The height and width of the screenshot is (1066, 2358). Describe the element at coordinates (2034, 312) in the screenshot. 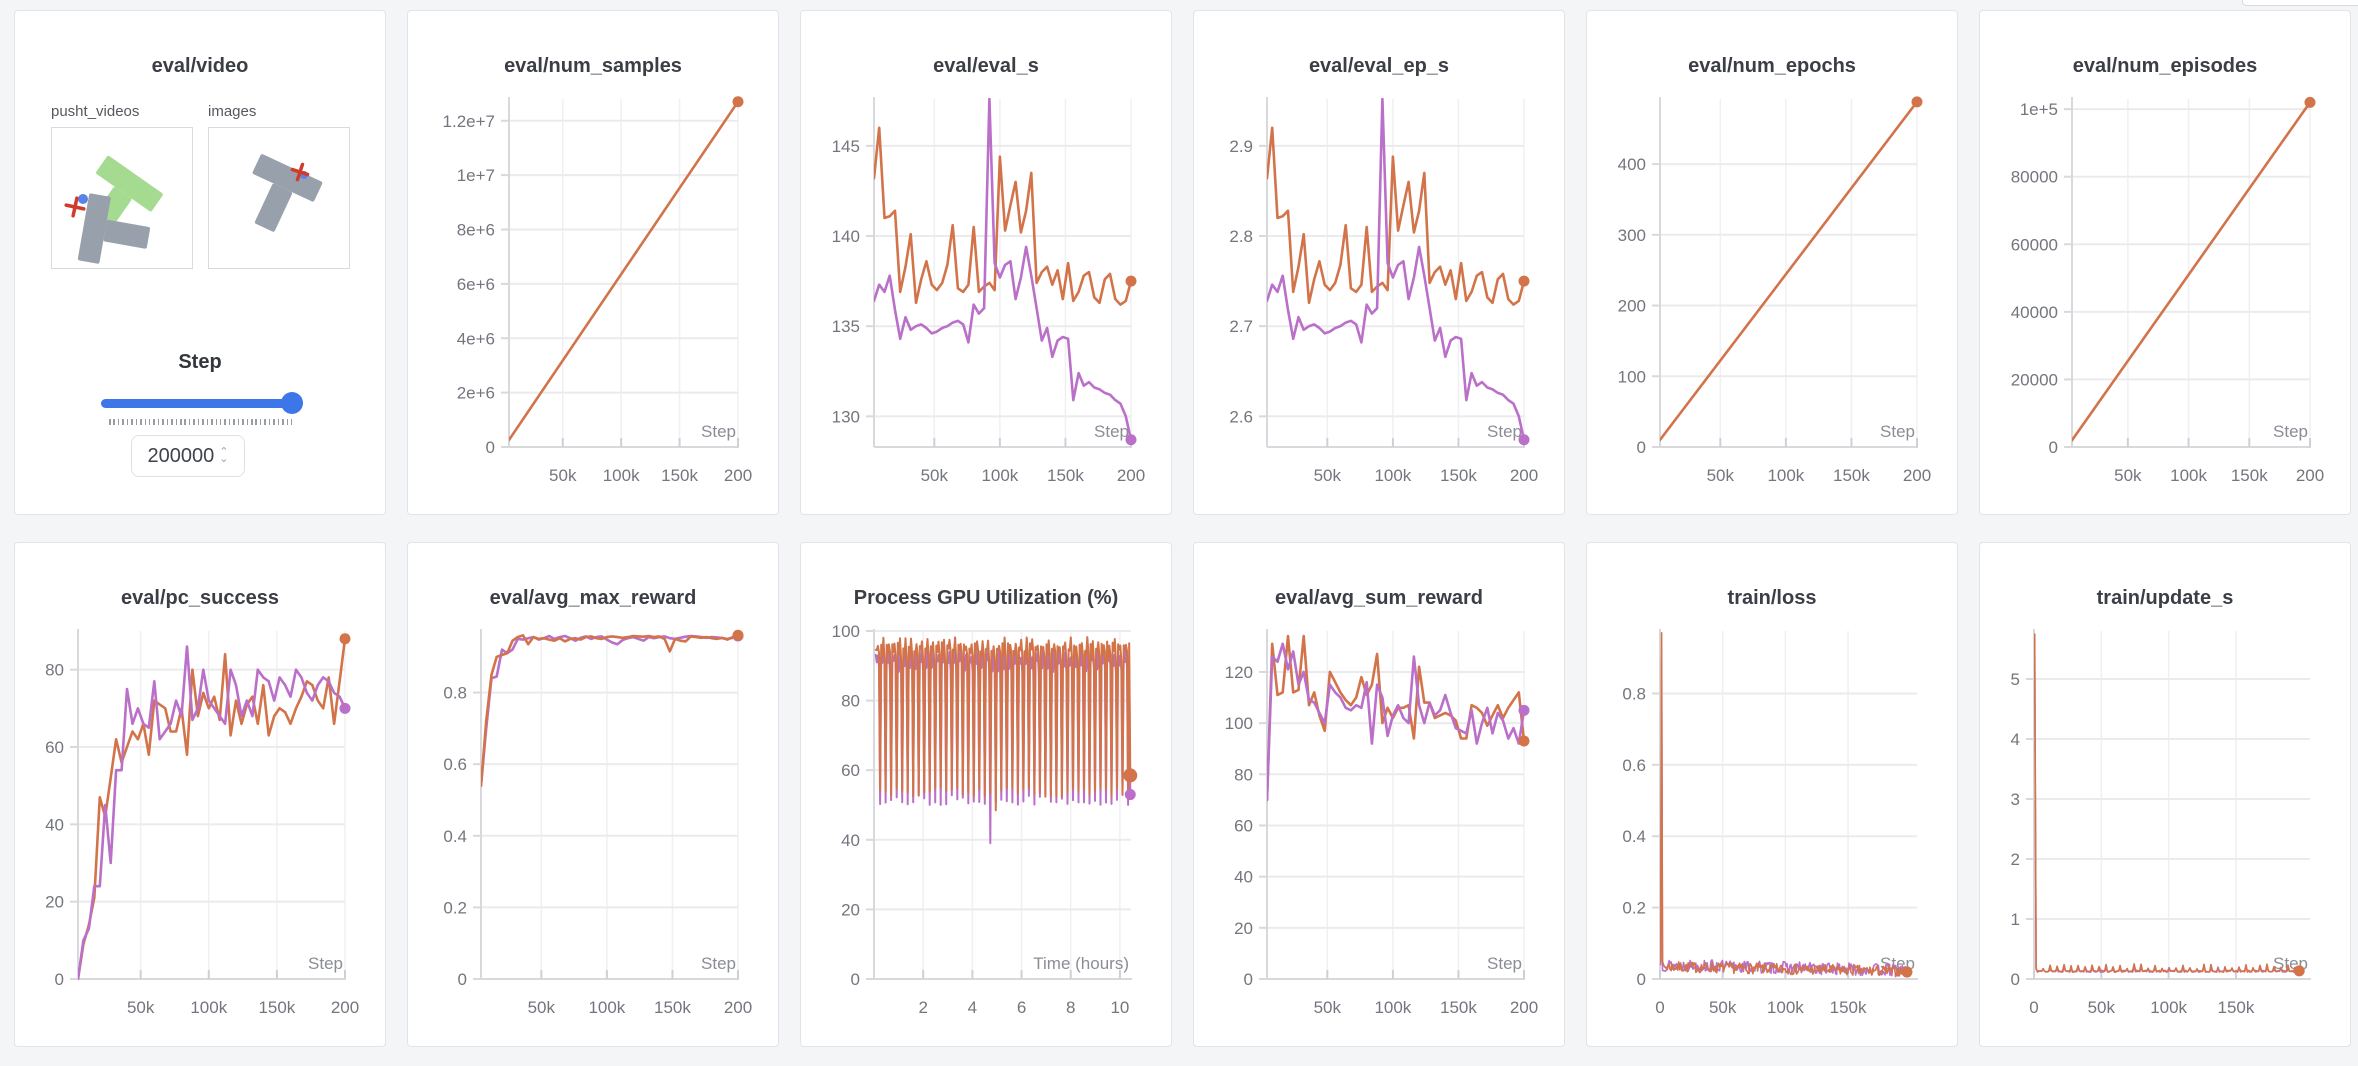

I see `y-tick-label: 40000` at that location.